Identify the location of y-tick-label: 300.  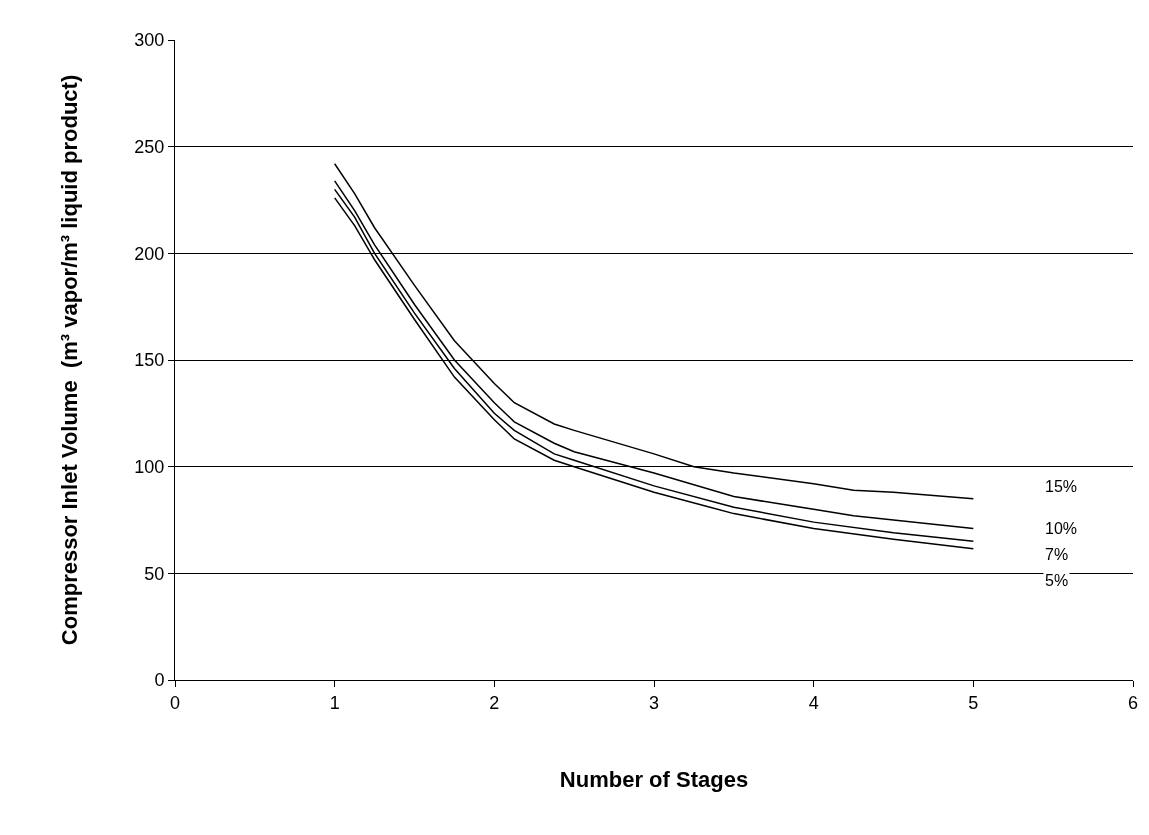
(149, 40).